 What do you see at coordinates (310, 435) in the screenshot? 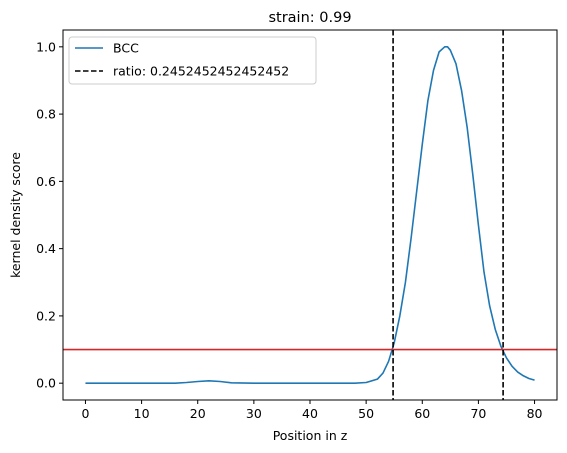
I see `x-axis-label: Position in z` at bounding box center [310, 435].